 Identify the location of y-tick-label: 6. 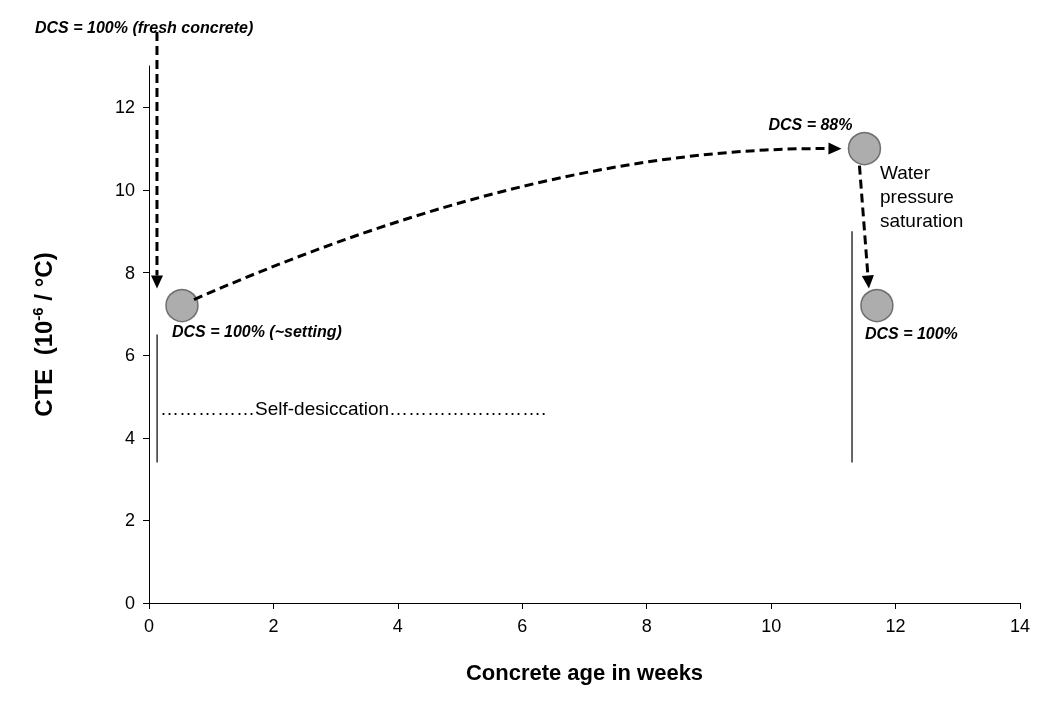
(129, 355).